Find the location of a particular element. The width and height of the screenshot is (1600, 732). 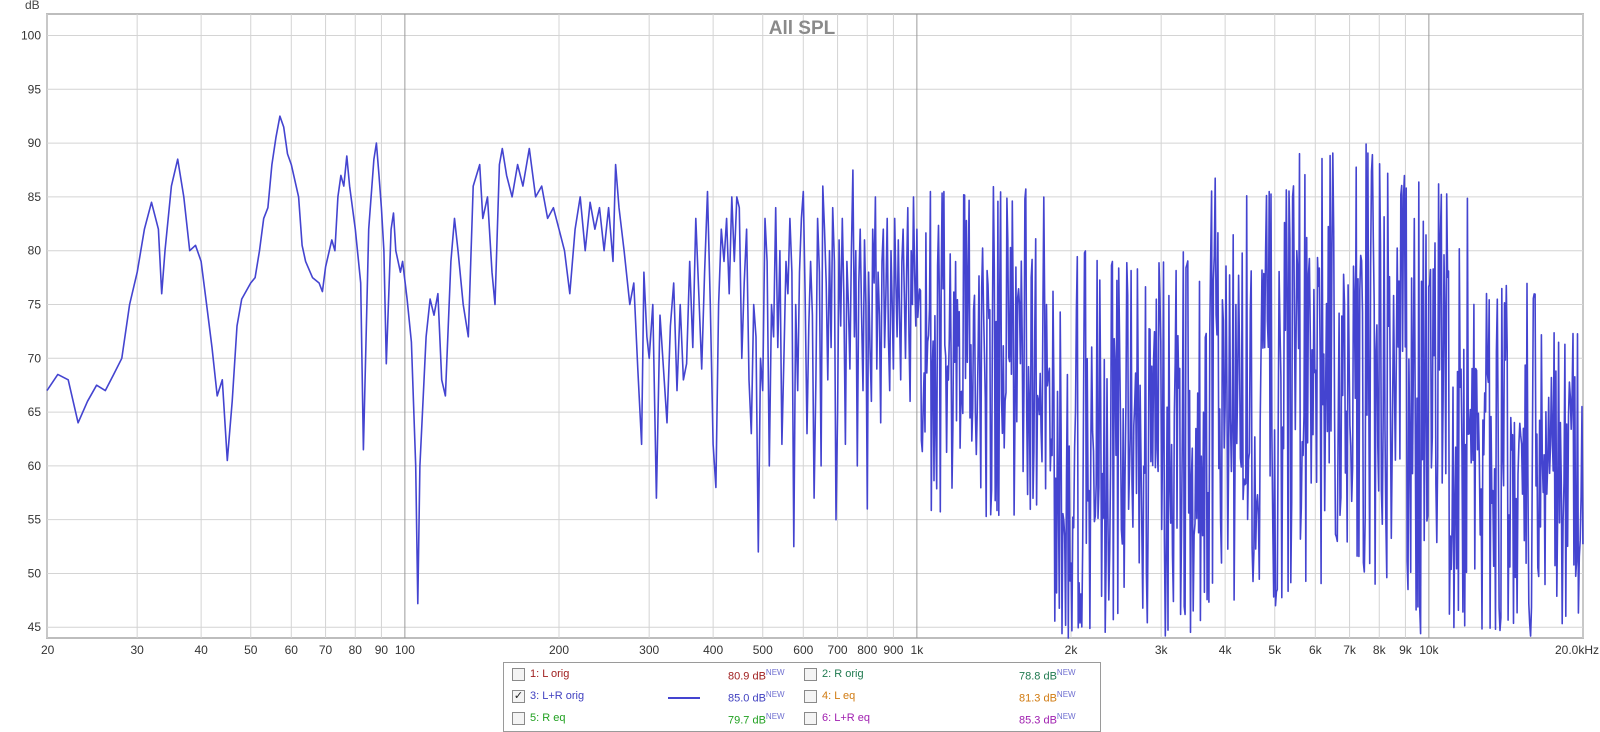

y-tick-label: 55 is located at coordinates (35, 520).